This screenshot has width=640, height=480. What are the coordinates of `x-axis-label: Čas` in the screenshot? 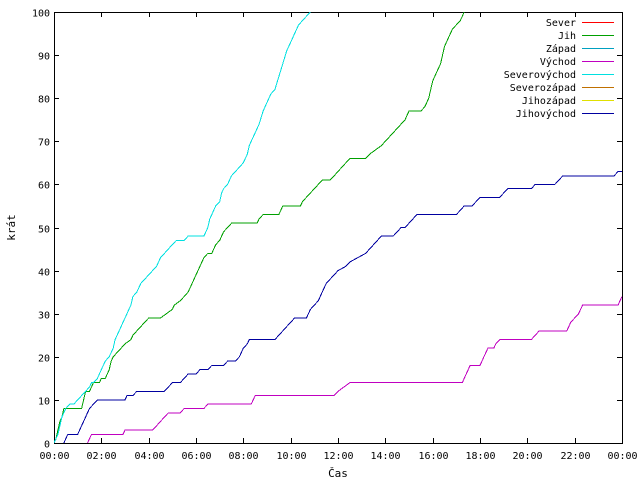 It's located at (338, 473).